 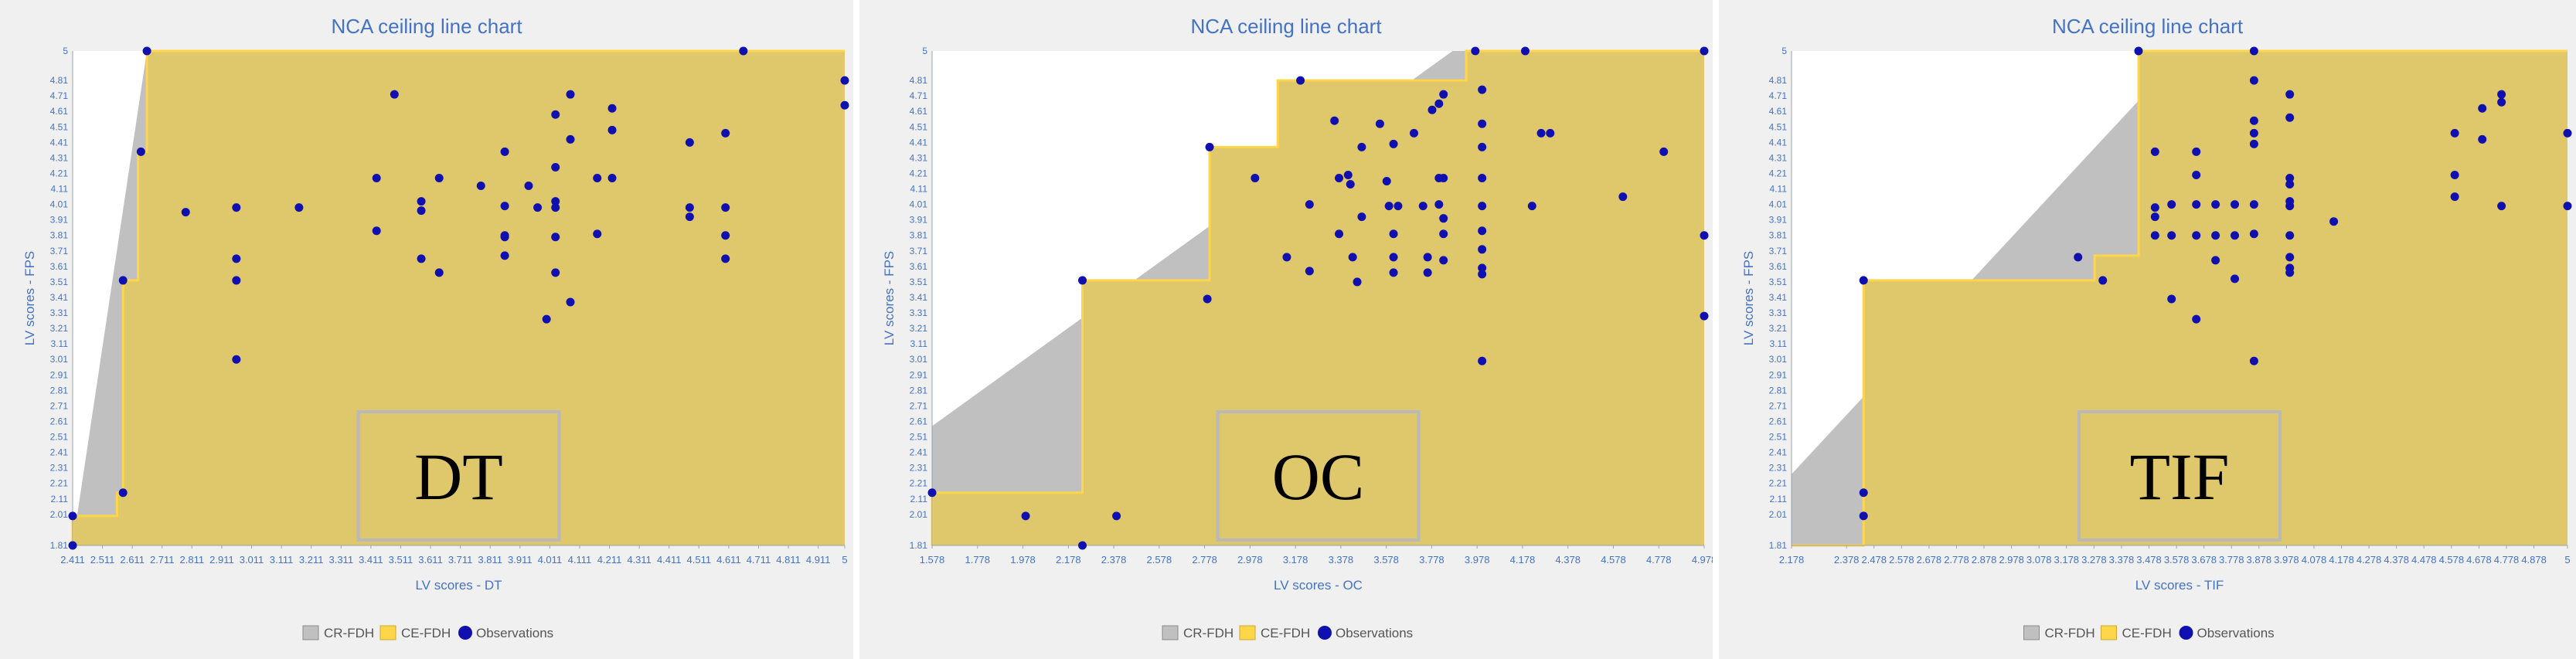 What do you see at coordinates (1779, 189) in the screenshot?
I see `y-tick-label: 4.11` at bounding box center [1779, 189].